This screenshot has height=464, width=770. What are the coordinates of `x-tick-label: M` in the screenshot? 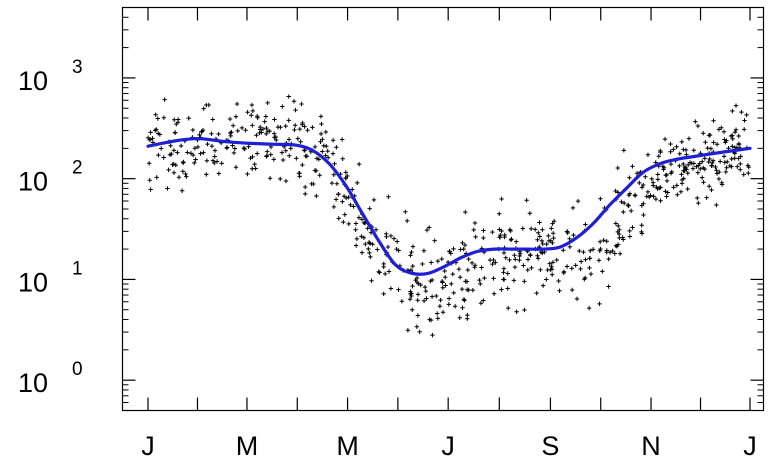 It's located at (247, 446).